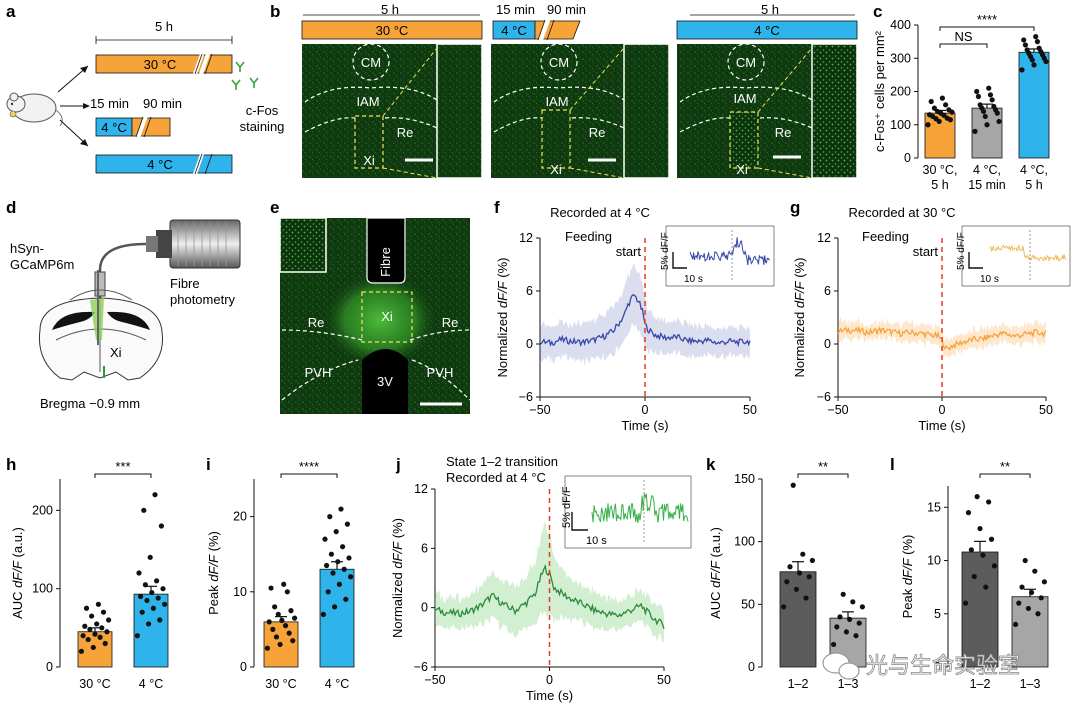 This screenshot has width=1080, height=710. What do you see at coordinates (42, 510) in the screenshot?
I see `y-tick-label: 200` at bounding box center [42, 510].